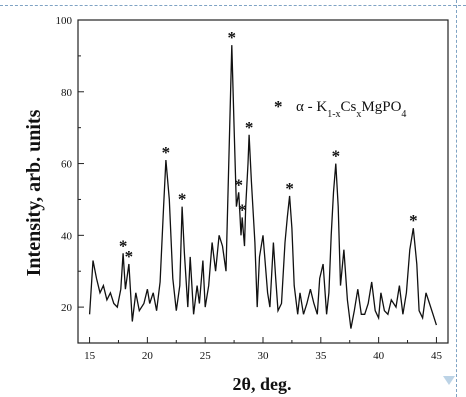 This screenshot has height=397, width=466. What do you see at coordinates (264, 356) in the screenshot?
I see `x-tick-label: 30` at bounding box center [264, 356].